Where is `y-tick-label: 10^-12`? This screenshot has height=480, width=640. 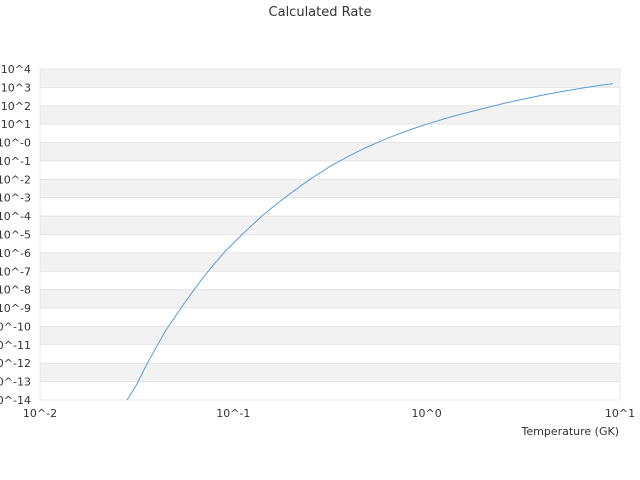 y-tick-label: 10^-12 is located at coordinates (15, 363).